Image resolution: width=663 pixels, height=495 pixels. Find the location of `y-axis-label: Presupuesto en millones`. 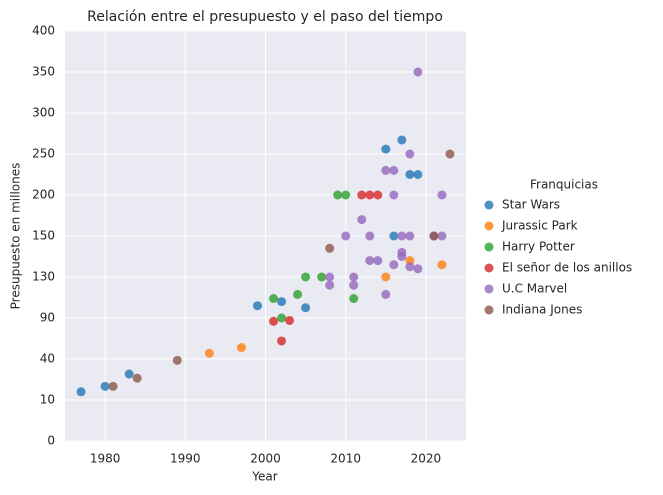

y-axis-label: Presupuesto en millones is located at coordinates (16, 236).